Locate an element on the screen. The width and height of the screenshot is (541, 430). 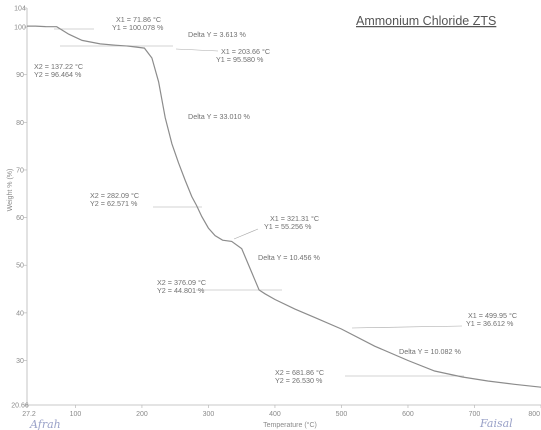
annotation-x2-376: X2 = 376.09 °C Y2 = 44.801 % is located at coordinates (182, 286).